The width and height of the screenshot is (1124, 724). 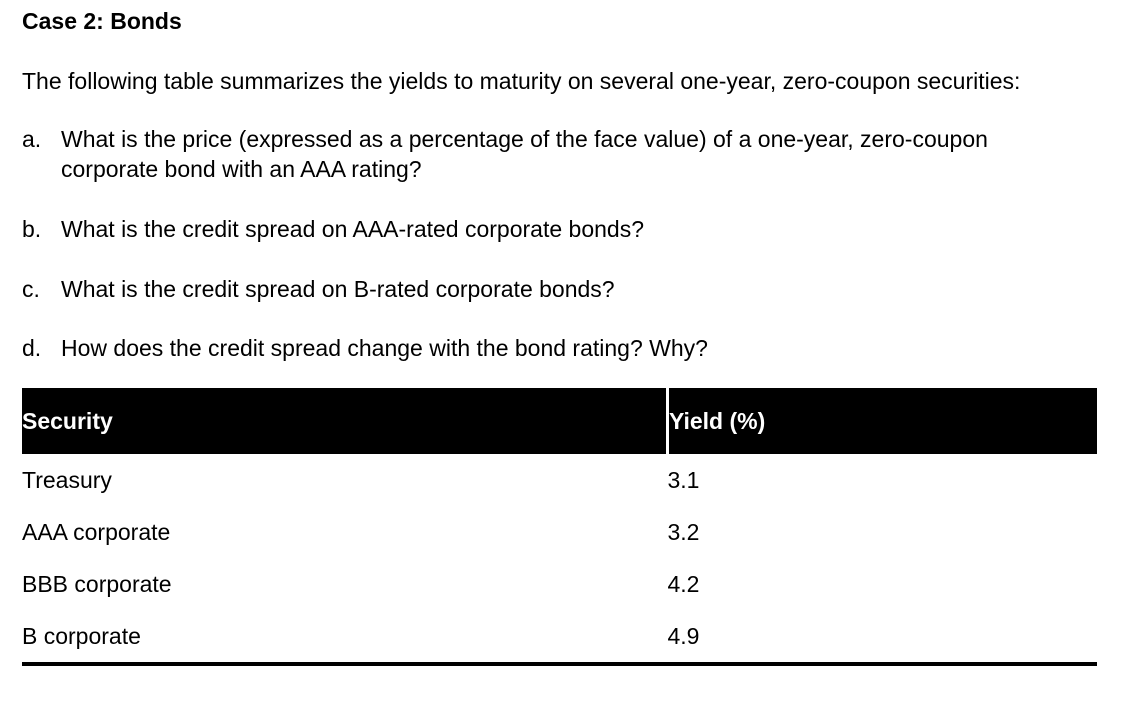 I want to click on yield-cell: 4.9, so click(x=683, y=636).